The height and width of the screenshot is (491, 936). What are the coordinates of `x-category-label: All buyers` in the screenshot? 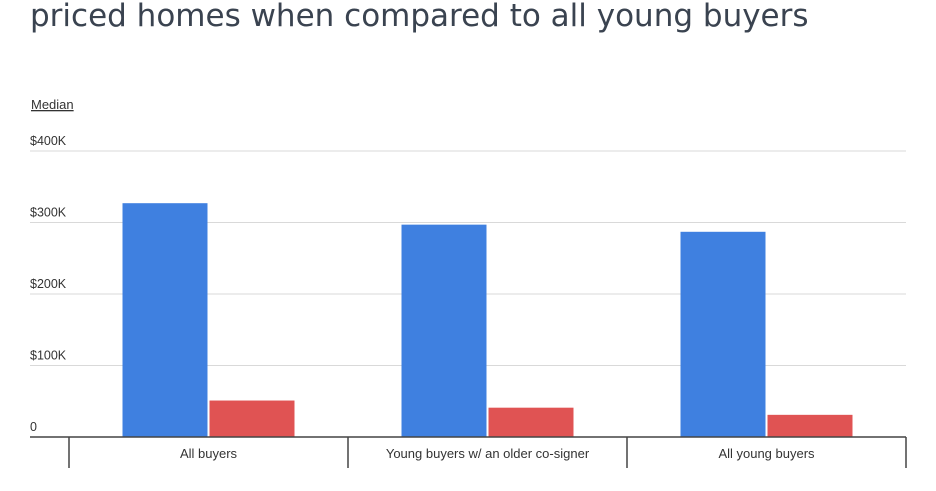 It's located at (209, 453).